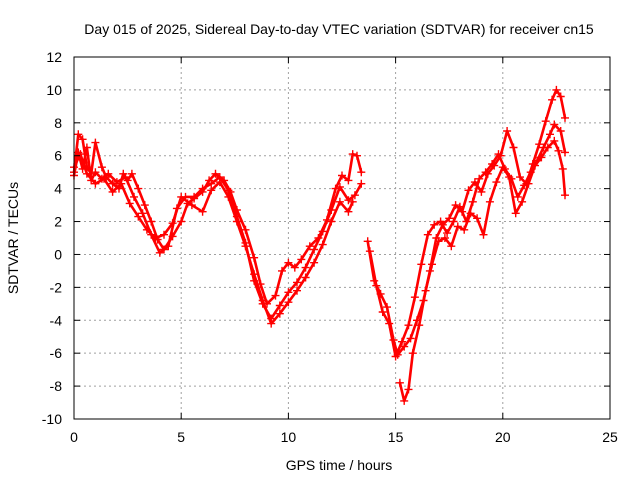  Describe the element at coordinates (181, 437) in the screenshot. I see `x-tick-label: 5` at that location.